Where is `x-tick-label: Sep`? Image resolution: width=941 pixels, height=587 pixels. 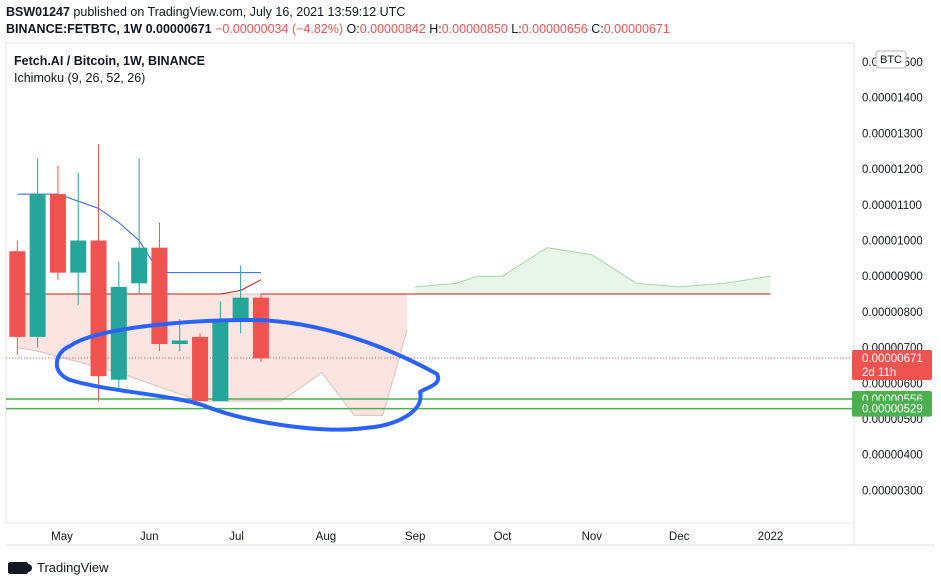 x-tick-label: Sep is located at coordinates (415, 537).